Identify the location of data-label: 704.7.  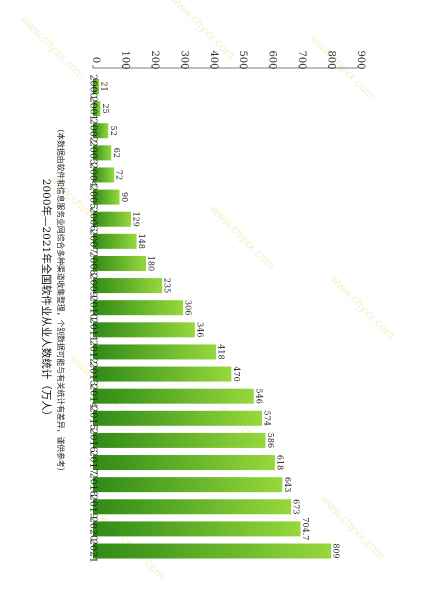
(305, 528).